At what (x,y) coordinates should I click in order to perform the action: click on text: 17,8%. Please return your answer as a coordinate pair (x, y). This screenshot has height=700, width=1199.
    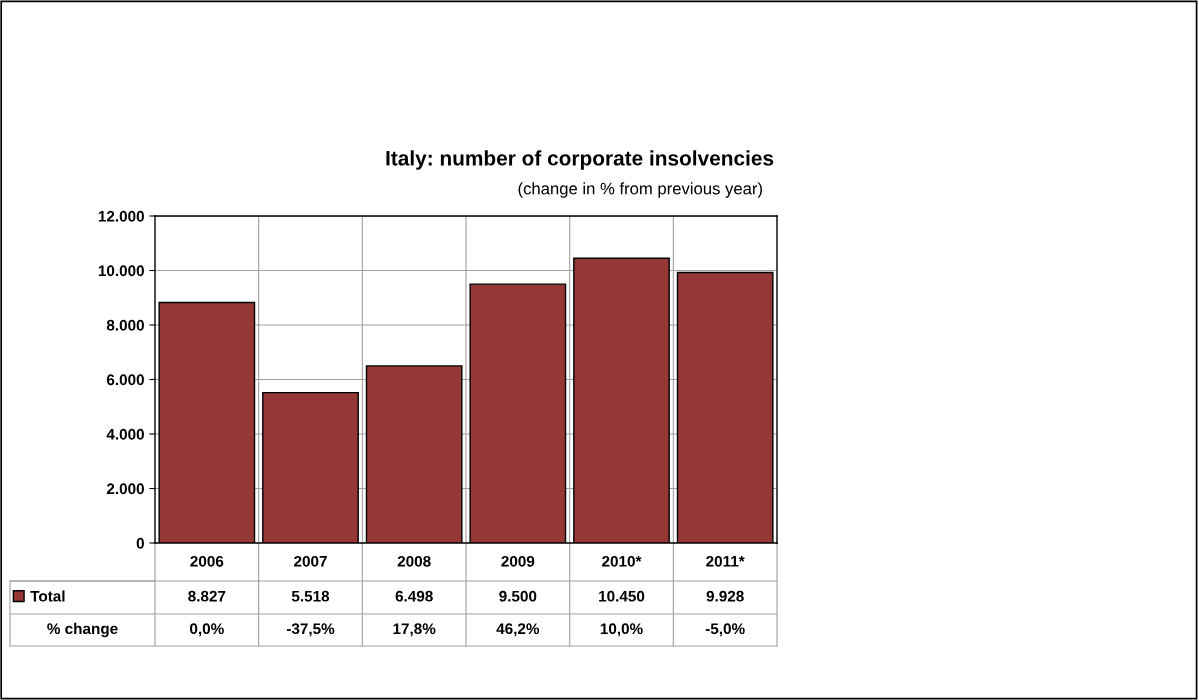
    Looking at the image, I should click on (414, 630).